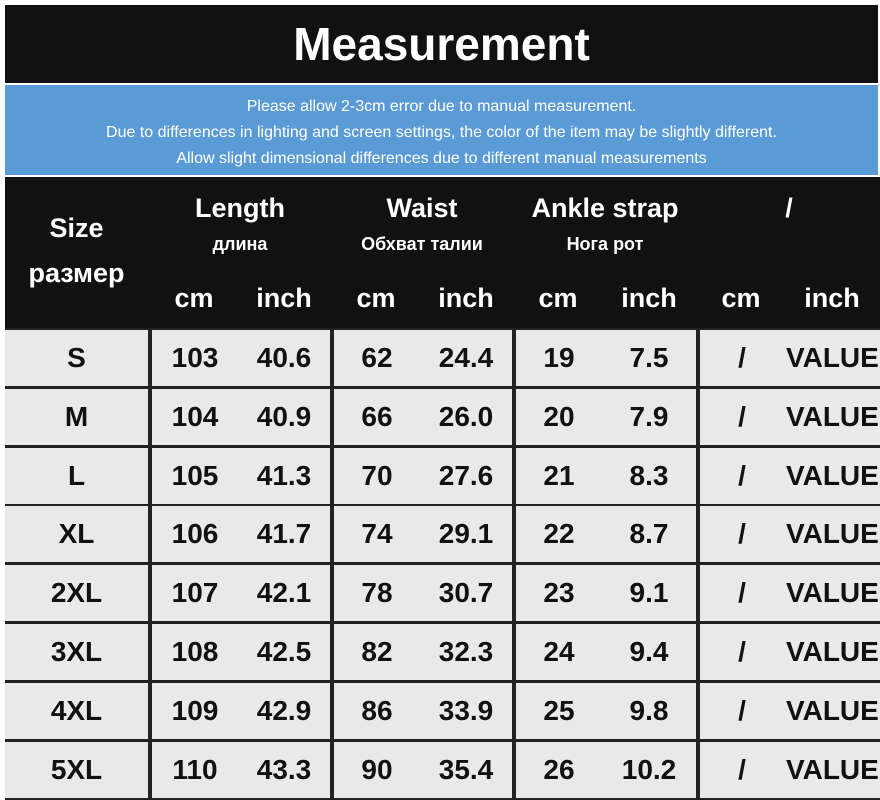  Describe the element at coordinates (195, 358) in the screenshot. I see `table-cell: 103` at that location.